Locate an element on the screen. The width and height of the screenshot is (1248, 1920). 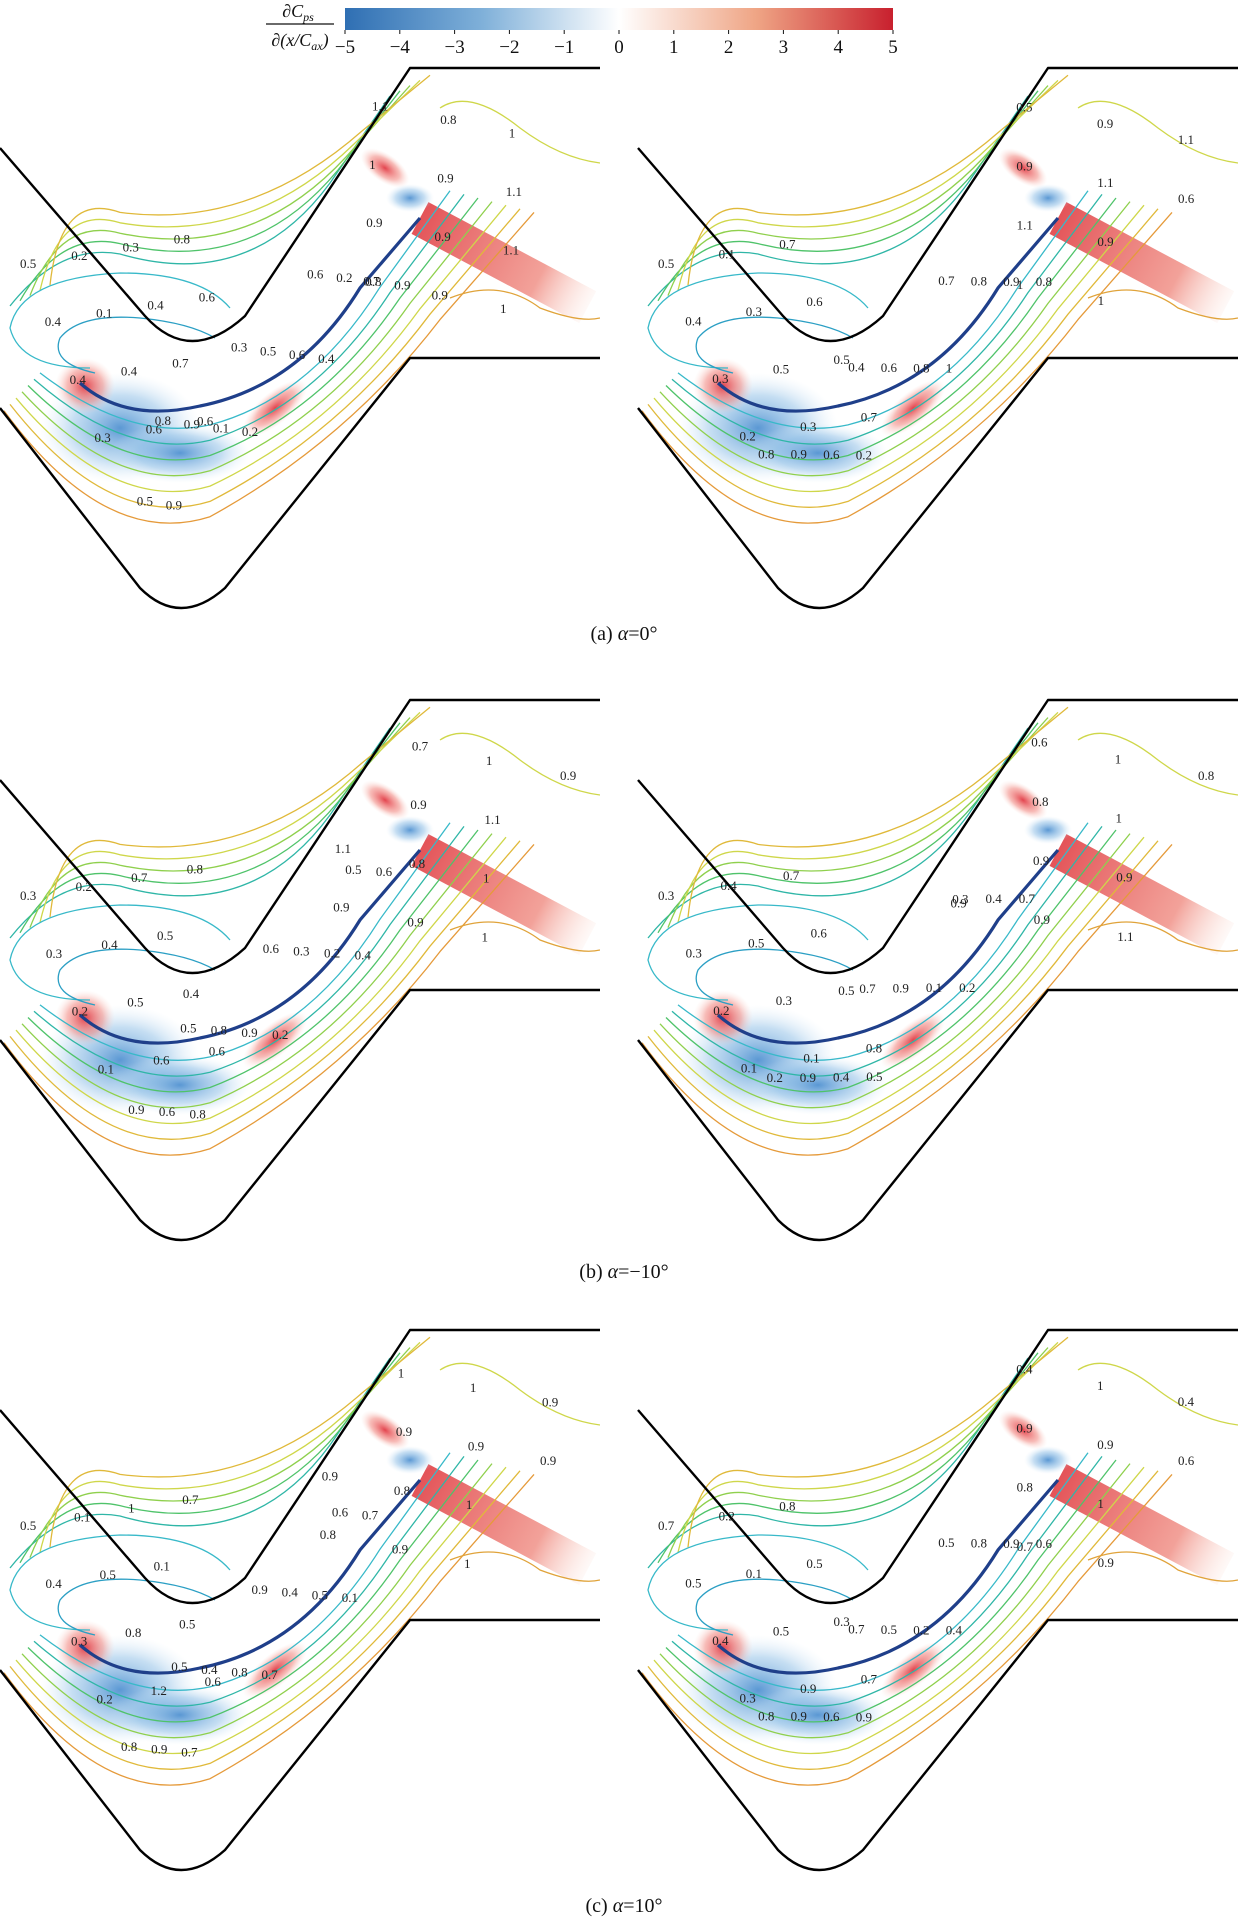
colorbar-tick-label: 4 is located at coordinates (838, 47).